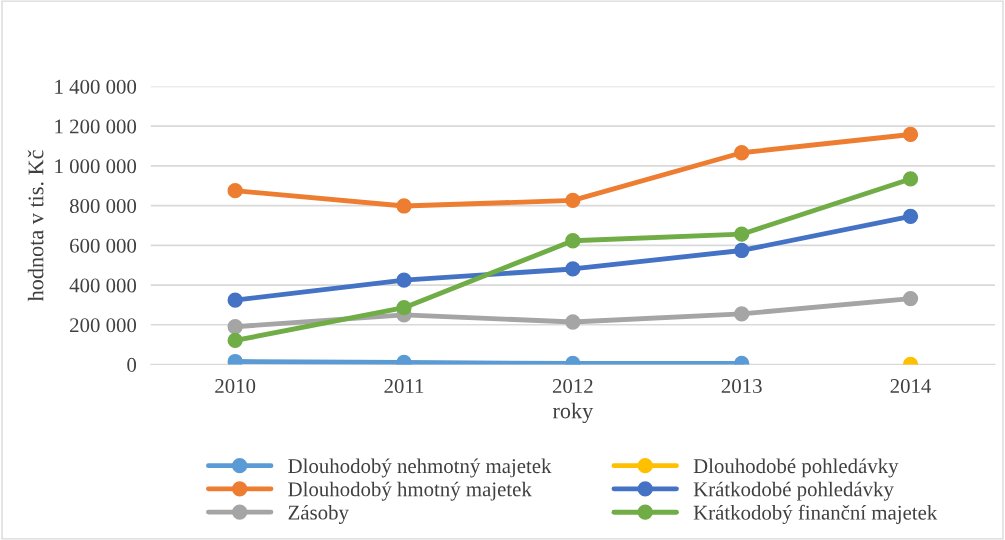 This screenshot has width=1005, height=540. I want to click on x-tick-label: 2012, so click(572, 386).